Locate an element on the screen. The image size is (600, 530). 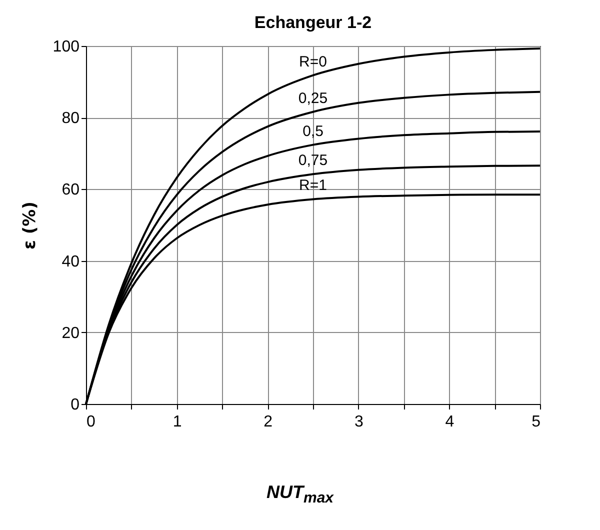
y-axis-title: ε (%) is located at coordinates (30, 226).